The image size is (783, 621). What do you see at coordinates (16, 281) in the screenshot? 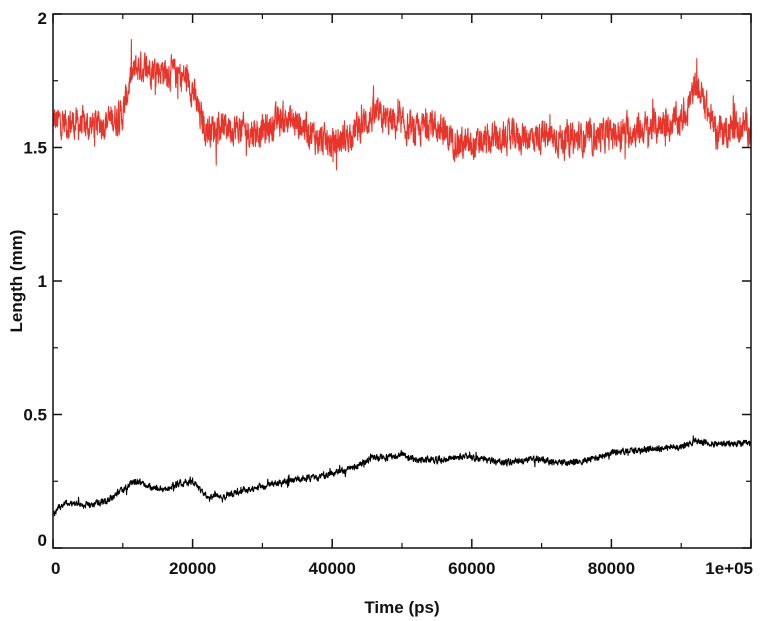
I see `y-axis-label: Length (mm)` at bounding box center [16, 281].